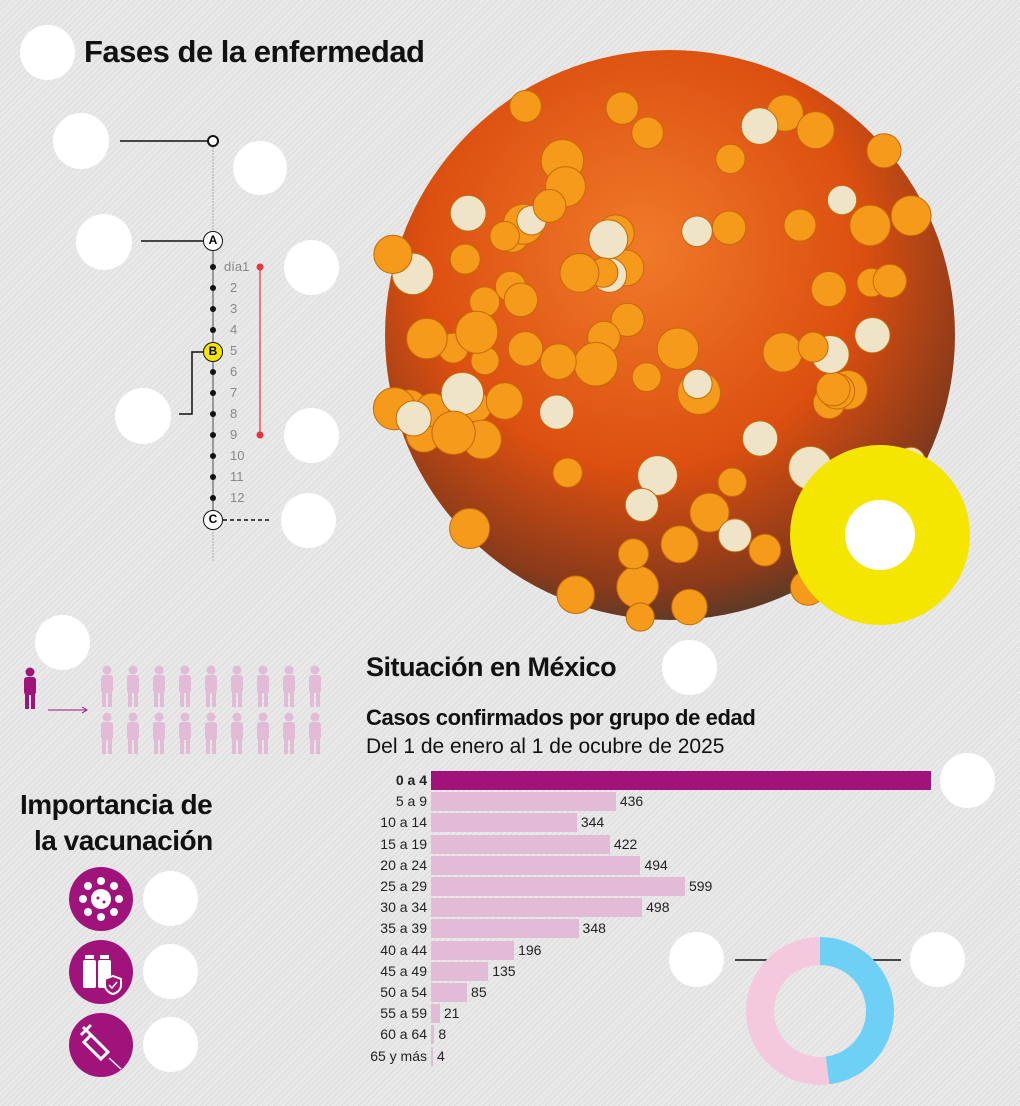 The width and height of the screenshot is (1020, 1106). What do you see at coordinates (398, 1055) in the screenshot?
I see `bar-label: 65 y más` at bounding box center [398, 1055].